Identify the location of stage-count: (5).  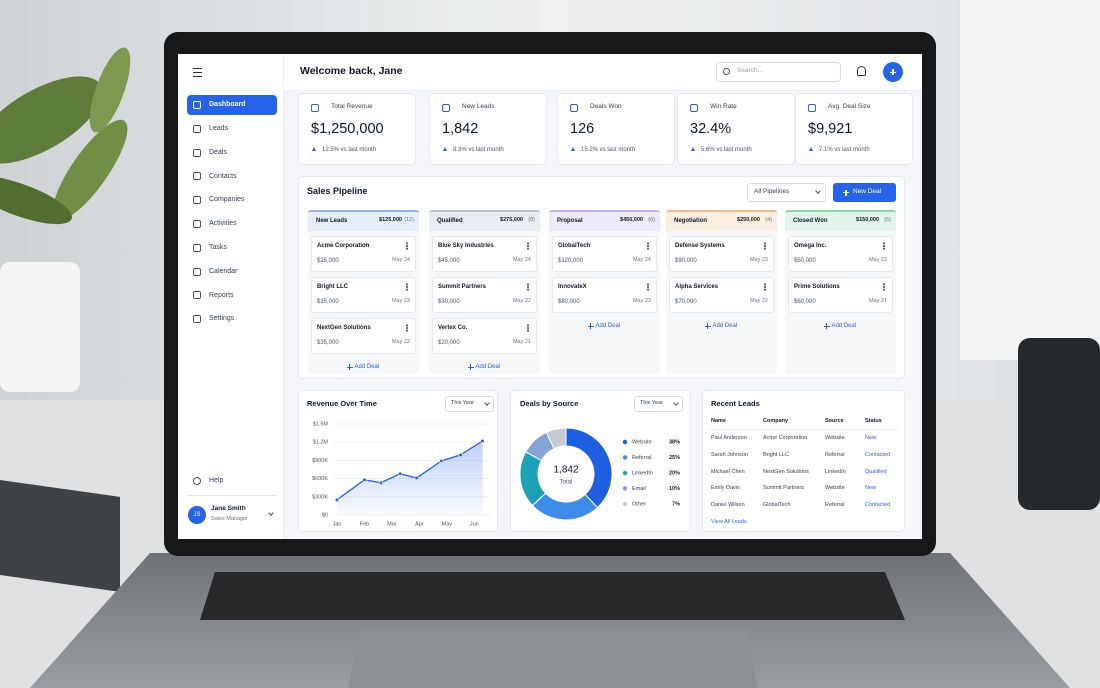
(887, 219).